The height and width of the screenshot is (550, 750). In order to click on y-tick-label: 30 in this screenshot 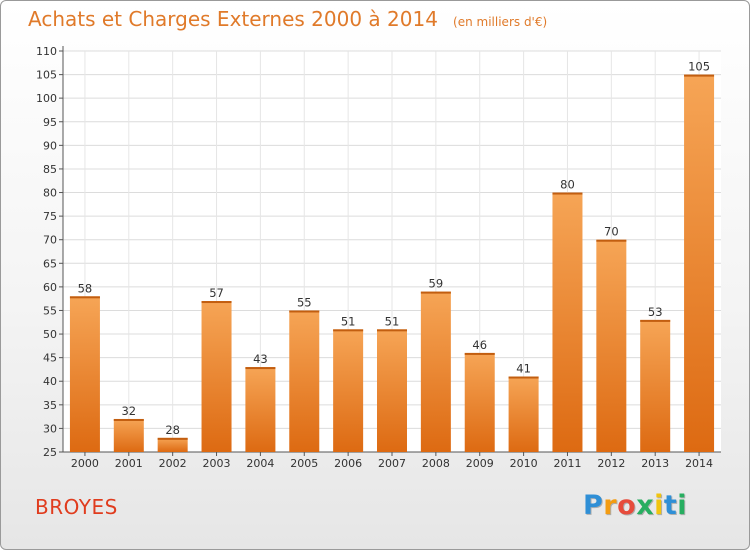, I will do `click(50, 428)`.